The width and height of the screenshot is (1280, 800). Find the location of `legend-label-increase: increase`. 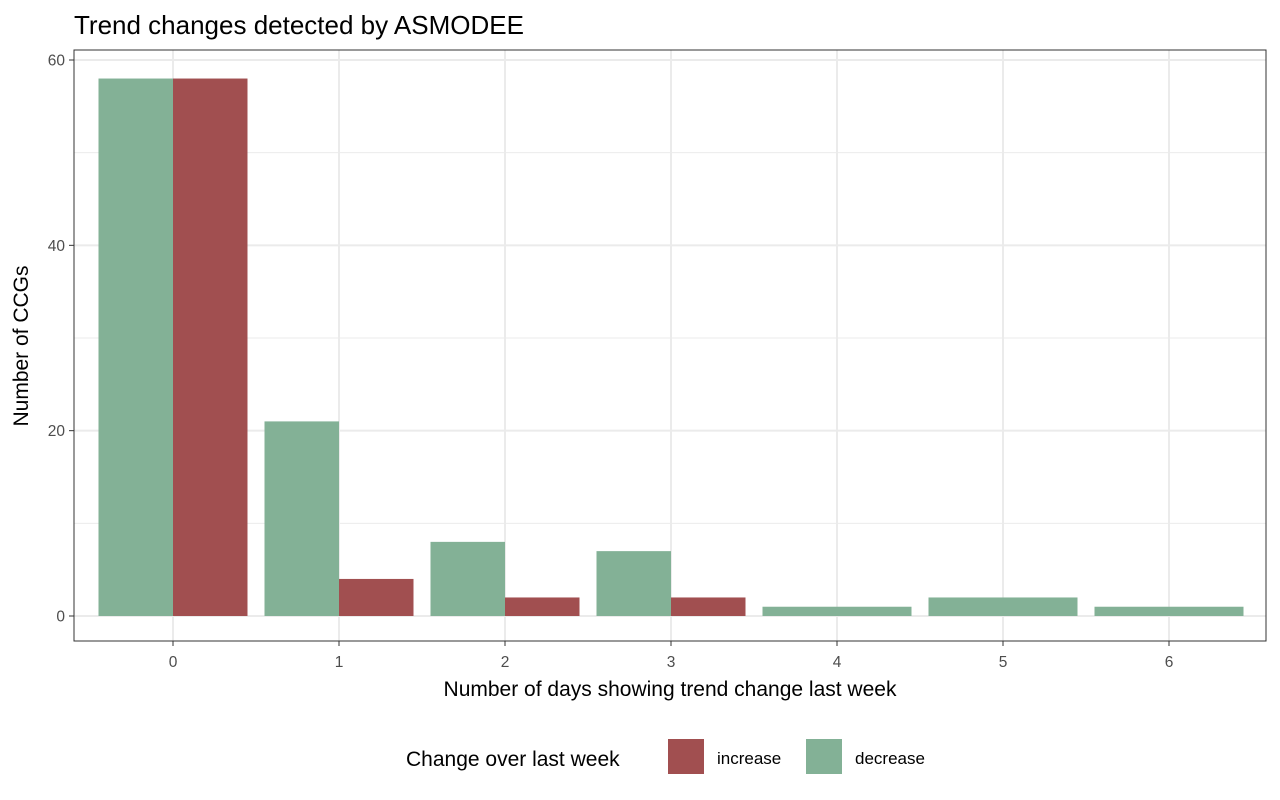

legend-label-increase: increase is located at coordinates (749, 758).